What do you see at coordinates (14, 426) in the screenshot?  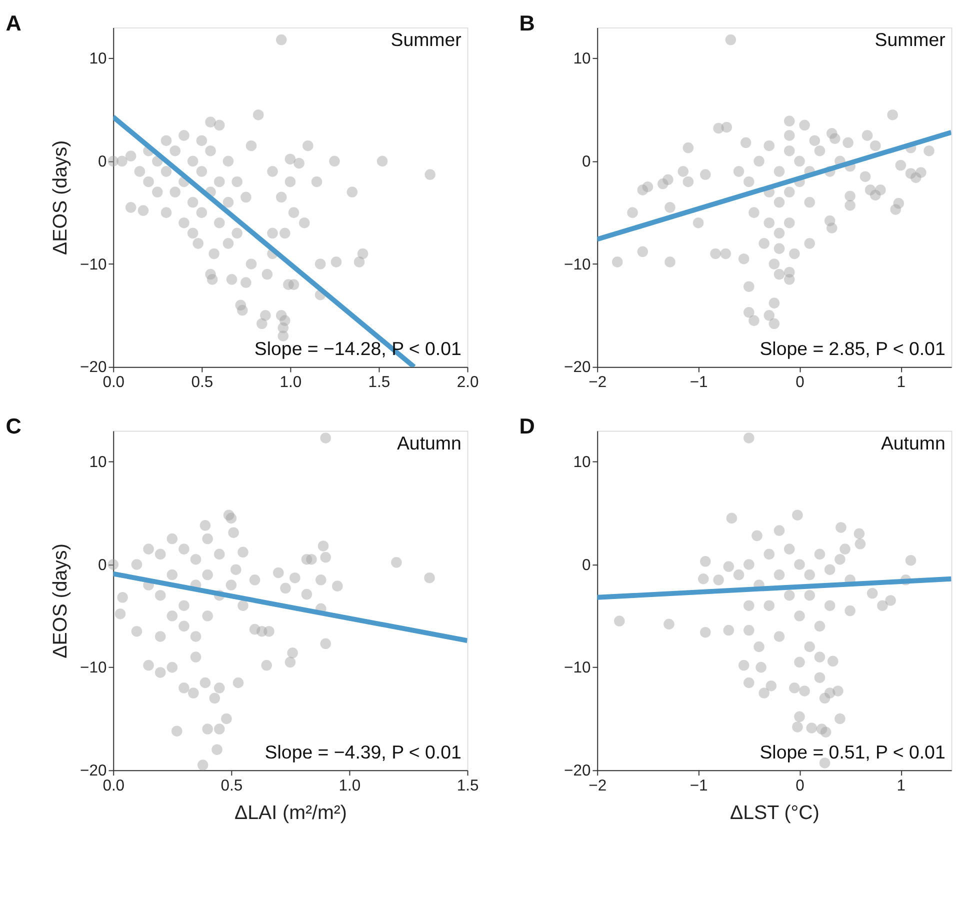 I see `chart-title: C` at bounding box center [14, 426].